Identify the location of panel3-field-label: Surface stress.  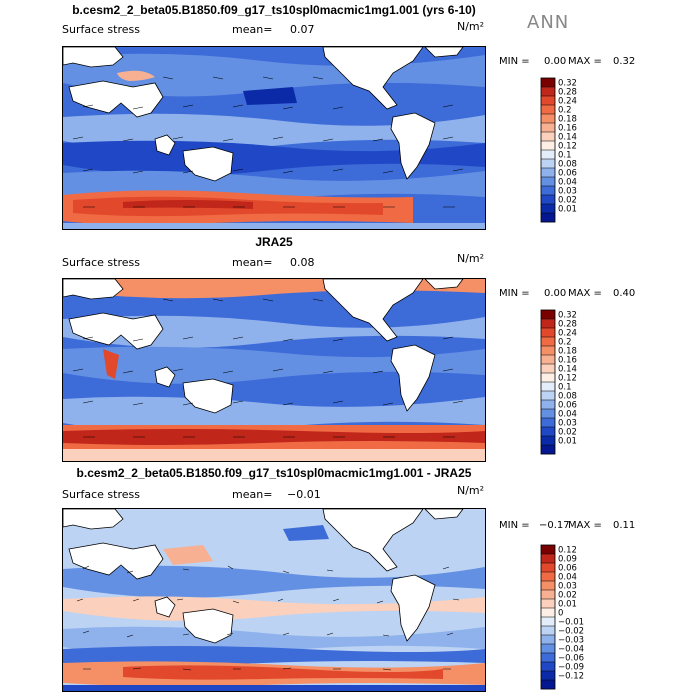
(101, 494).